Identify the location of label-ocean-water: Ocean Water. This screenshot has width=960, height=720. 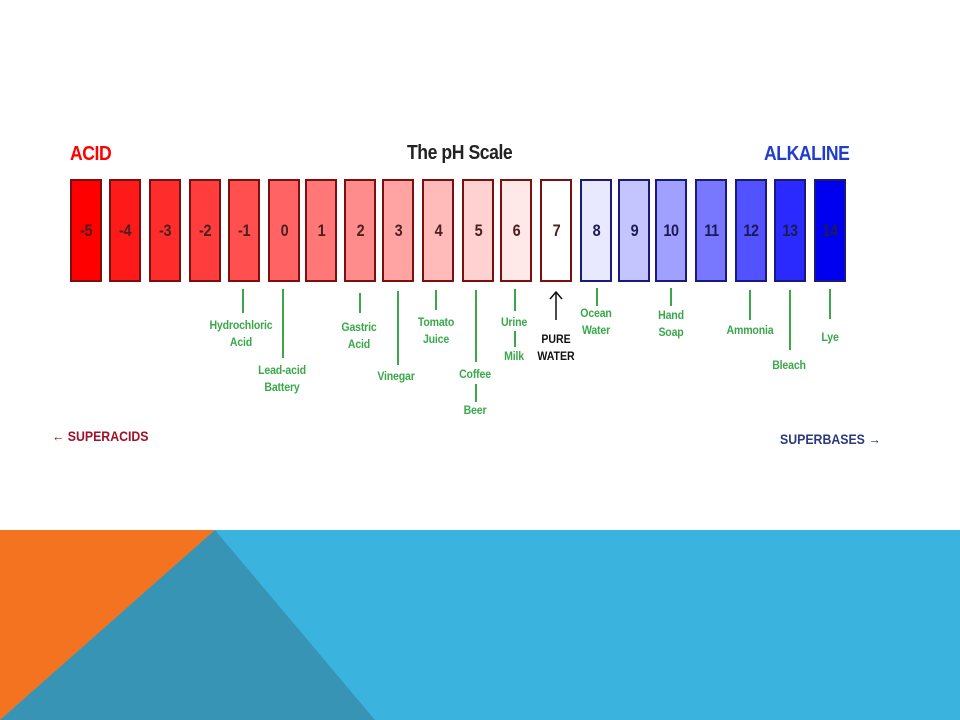
(596, 321).